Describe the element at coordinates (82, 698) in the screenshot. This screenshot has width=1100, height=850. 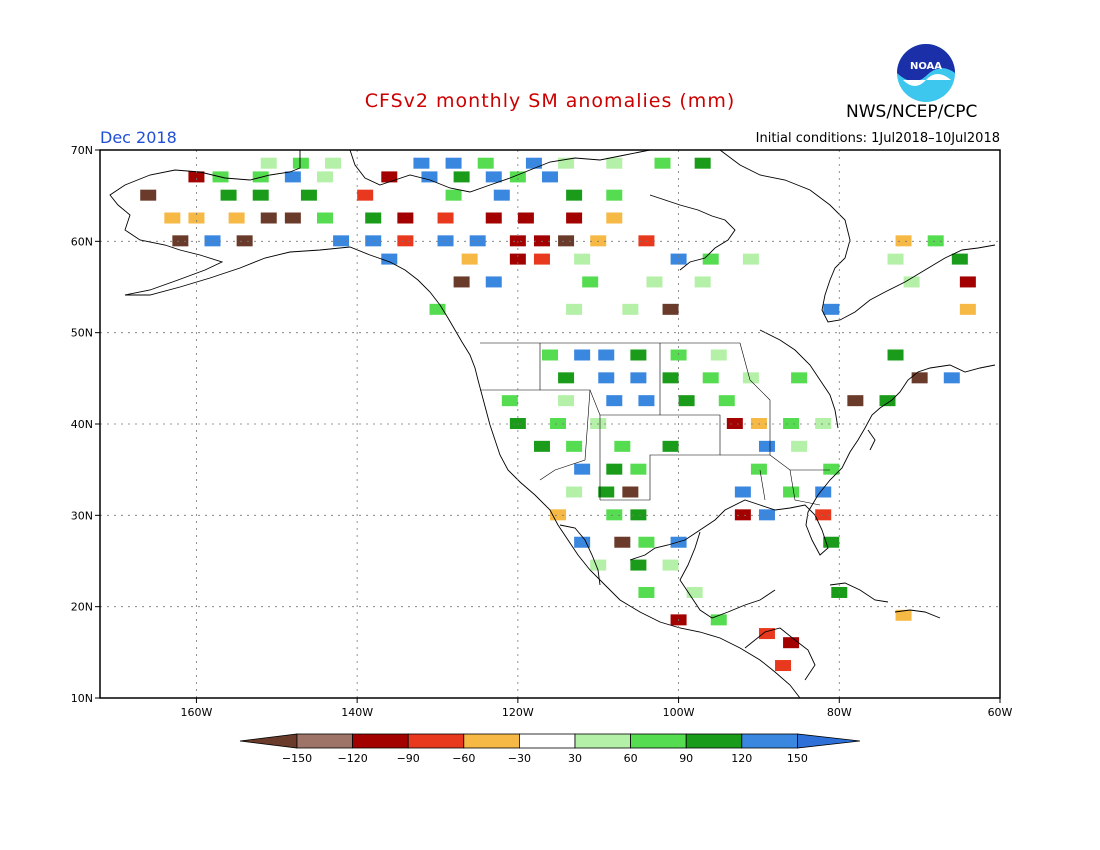
I see `lat-tick-label: 10N` at that location.